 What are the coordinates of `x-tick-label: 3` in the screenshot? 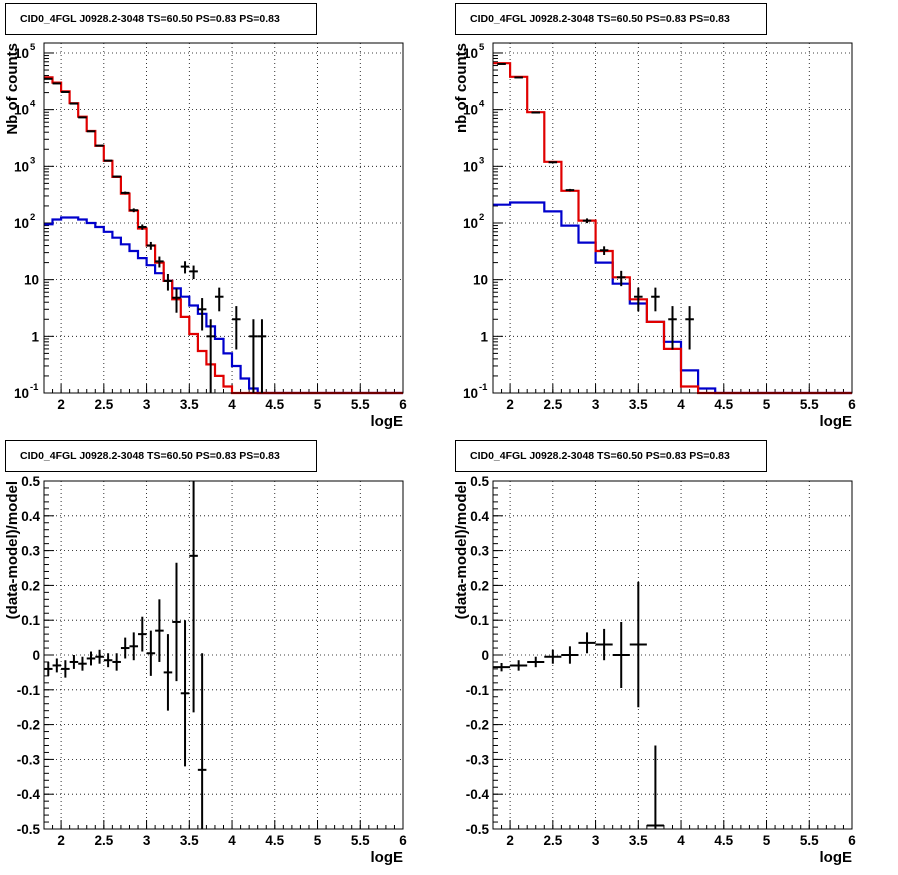 It's located at (596, 404).